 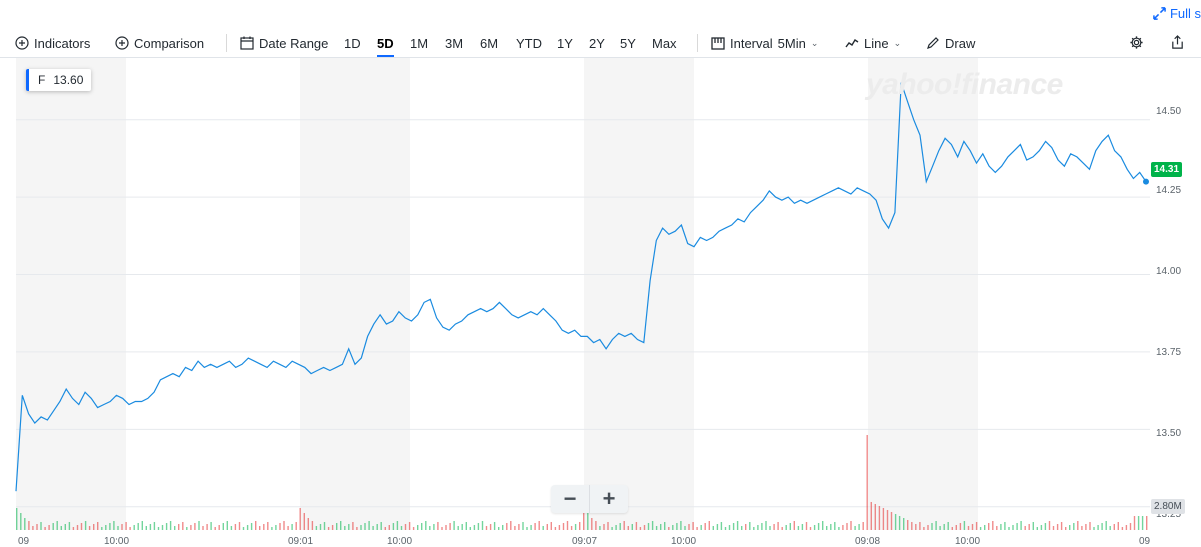 What do you see at coordinates (1177, 13) in the screenshot?
I see `fullscreen-button: Full s` at bounding box center [1177, 13].